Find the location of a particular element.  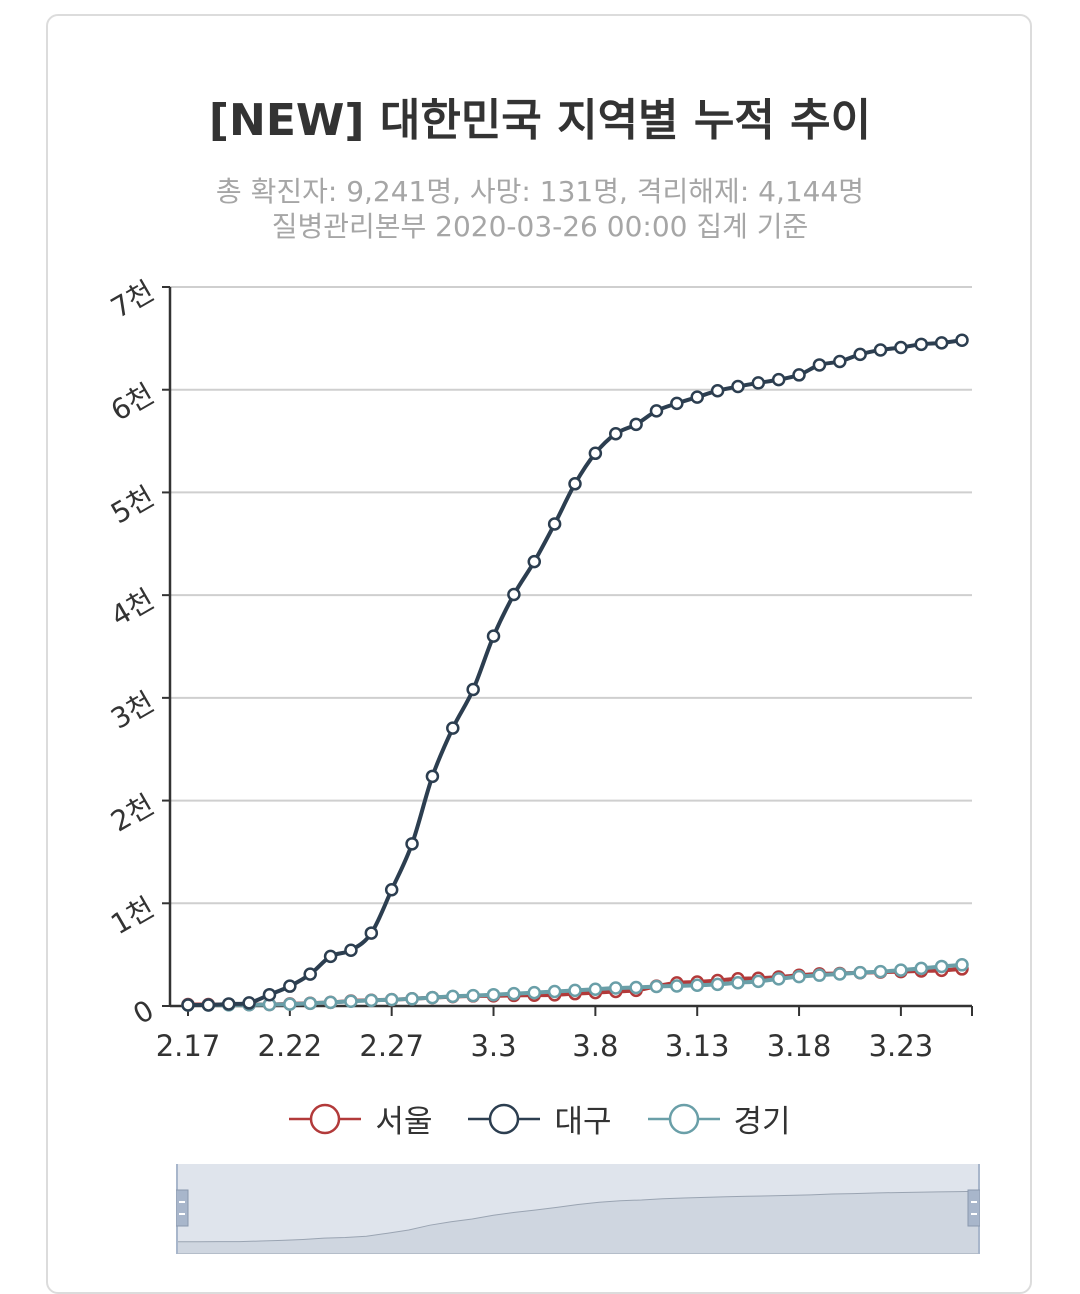

navigator-series-area is located at coordinates (578, 1222).